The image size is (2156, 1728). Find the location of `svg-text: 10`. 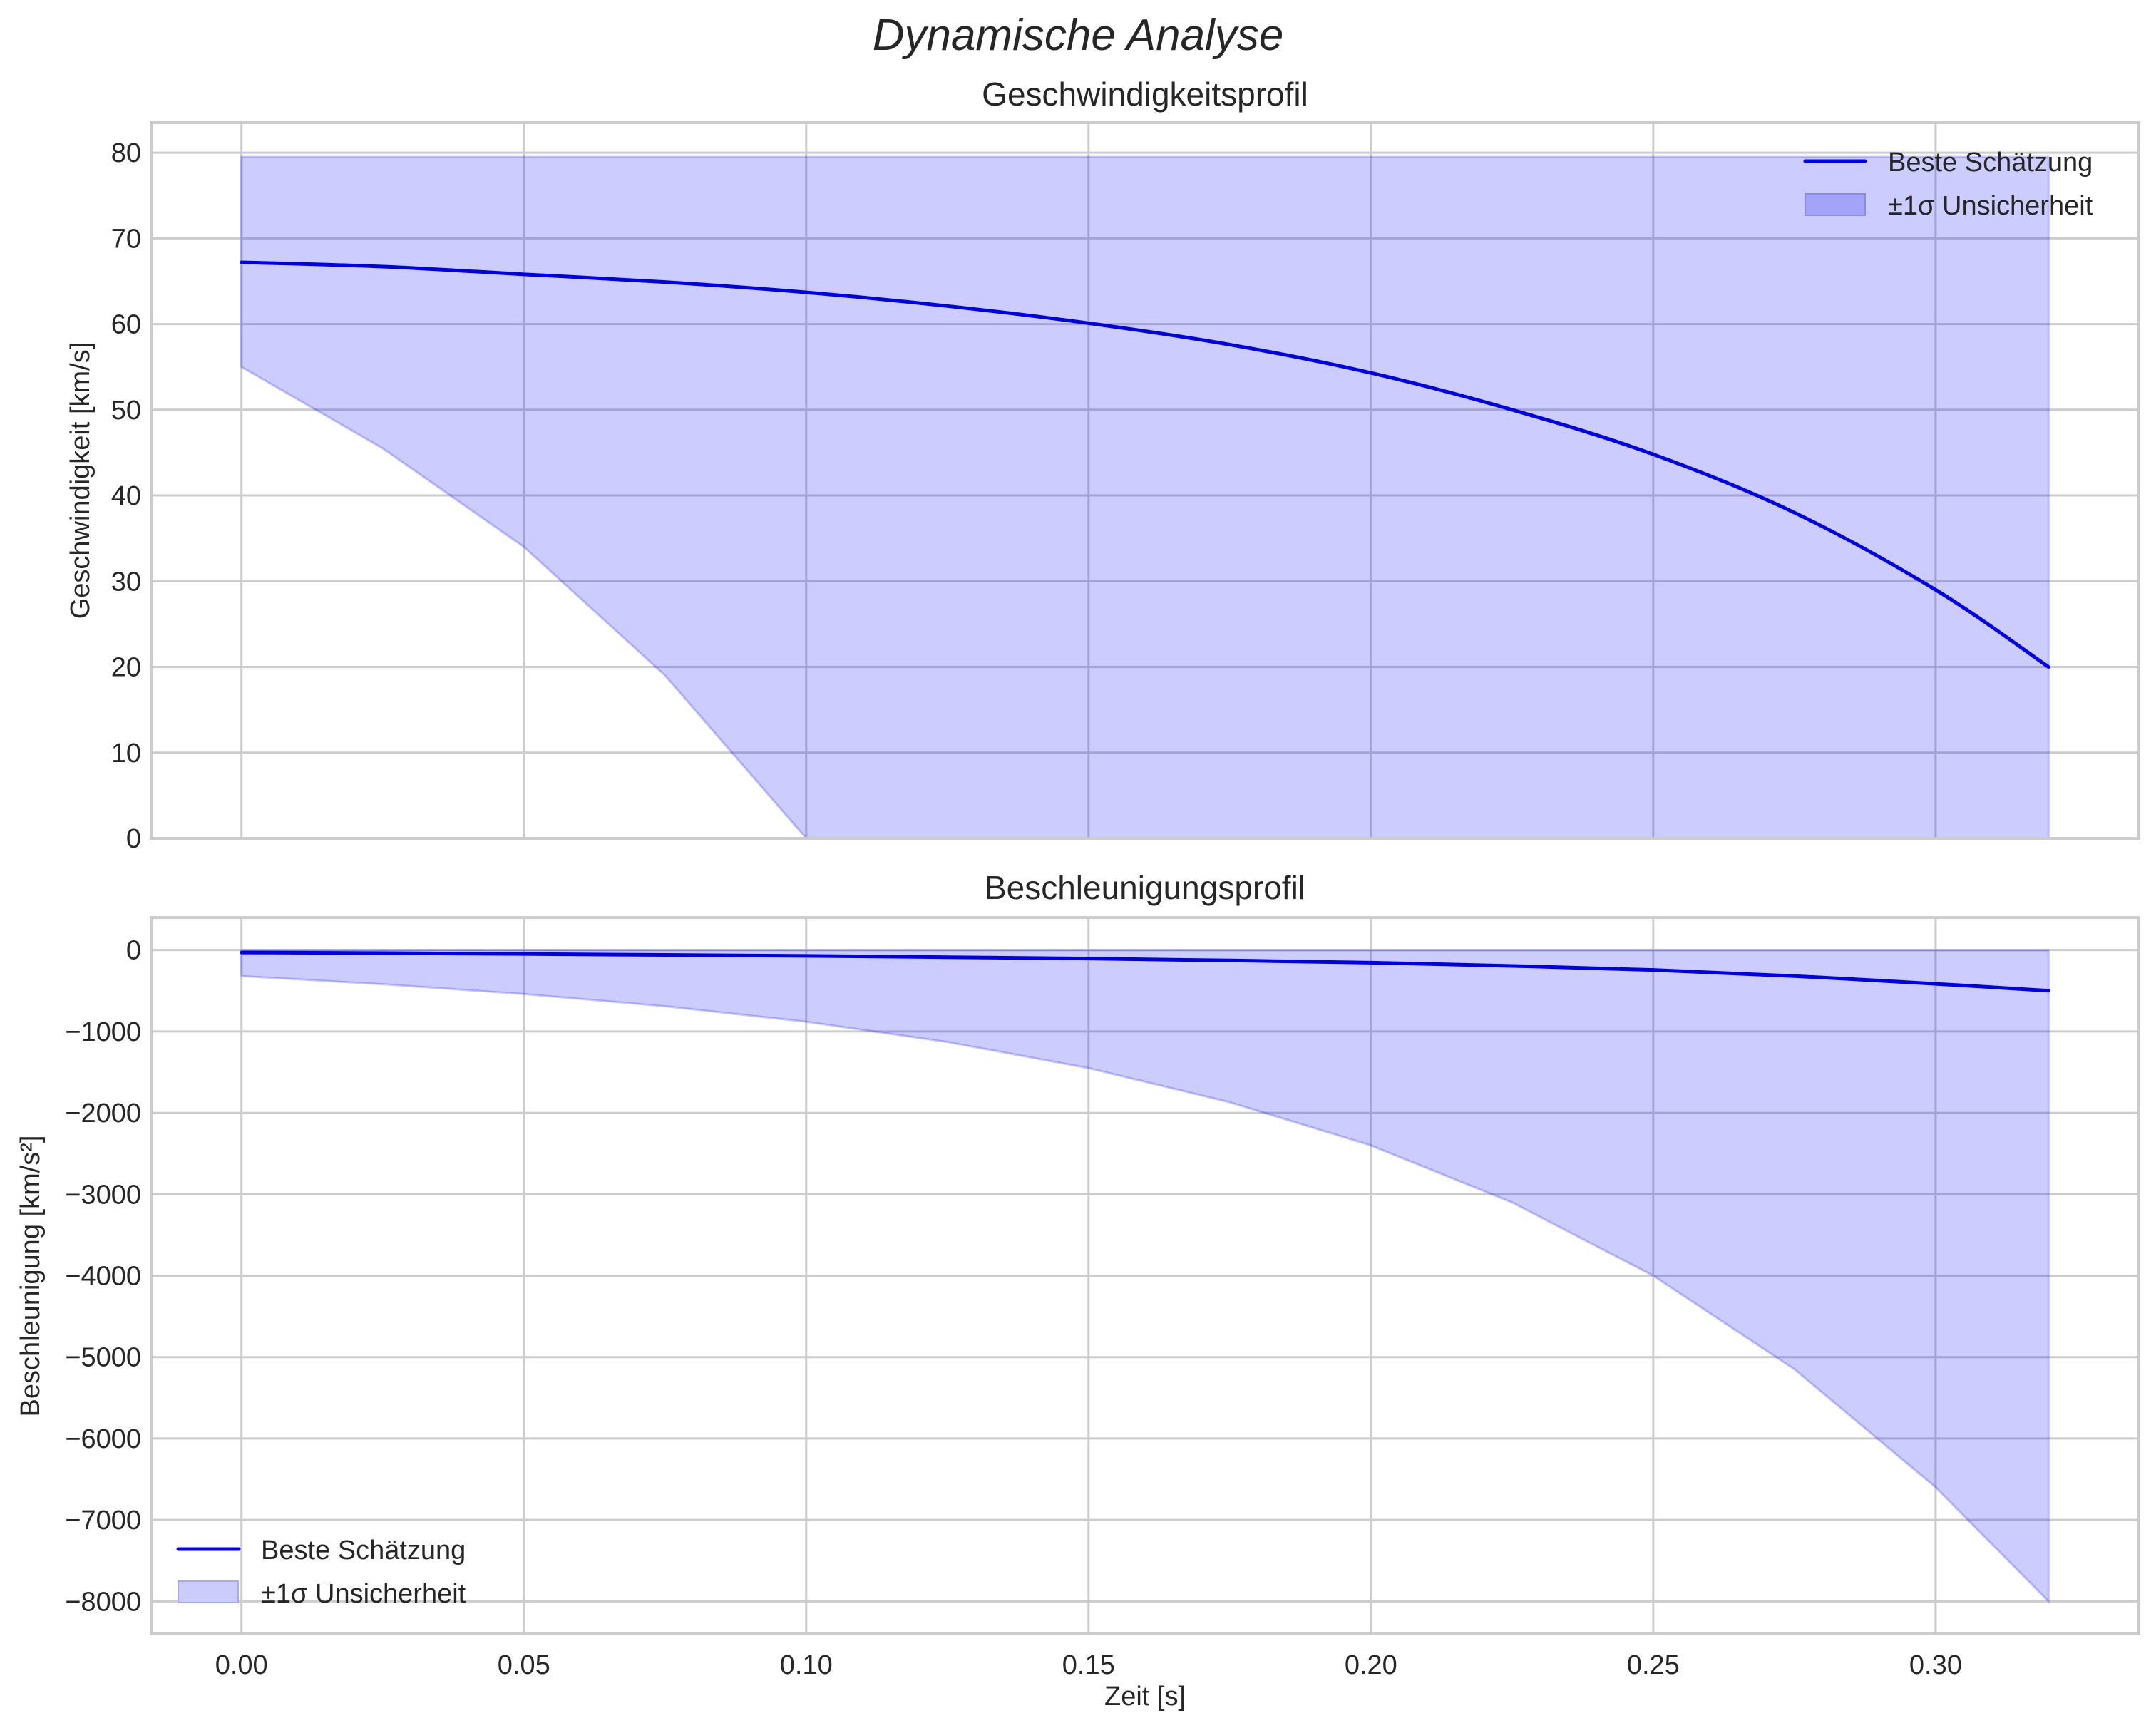

svg-text: 10 is located at coordinates (126, 753).